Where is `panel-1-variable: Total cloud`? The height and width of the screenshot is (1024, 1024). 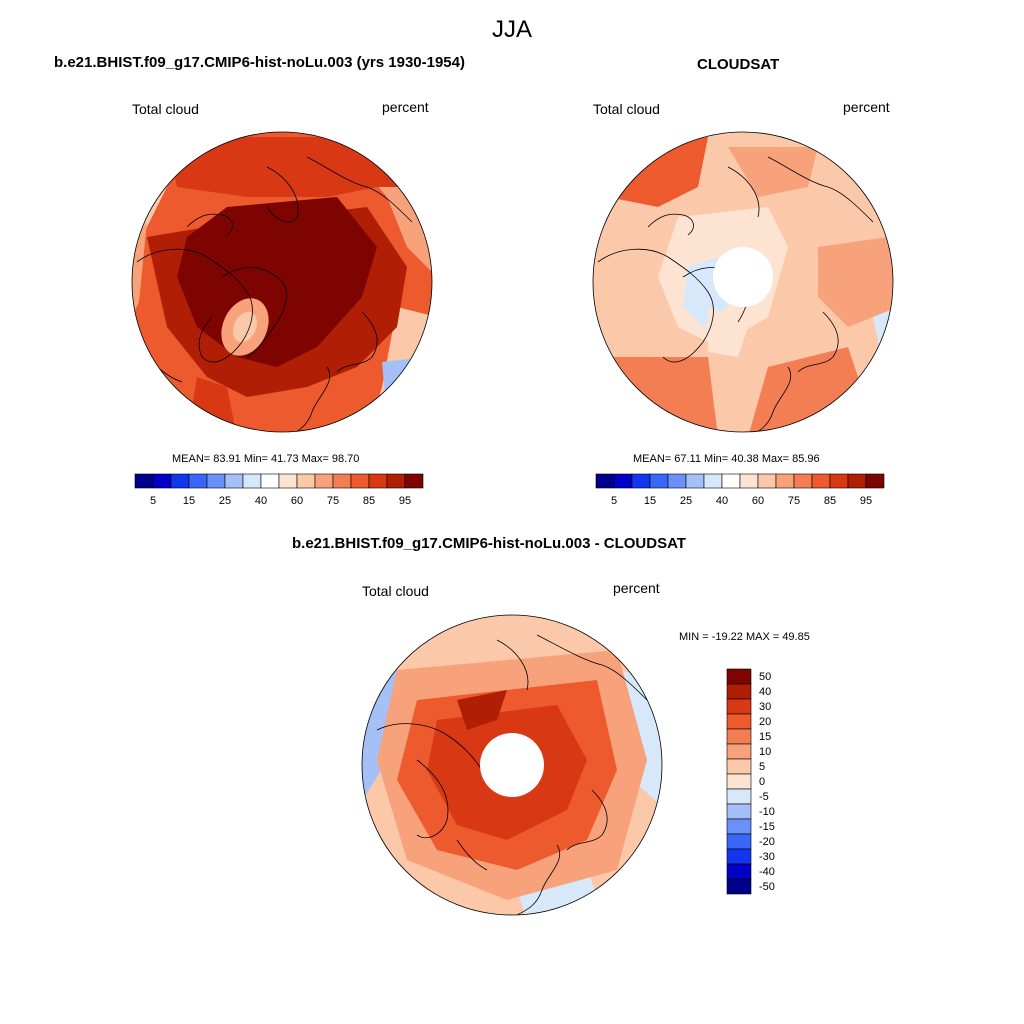 panel-1-variable: Total cloud is located at coordinates (165, 109).